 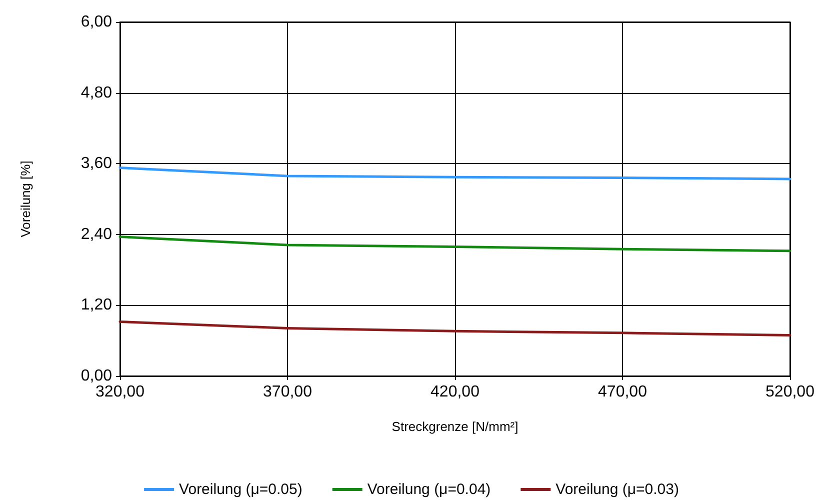 I want to click on y-tick-label: 4,80, so click(x=96, y=93).